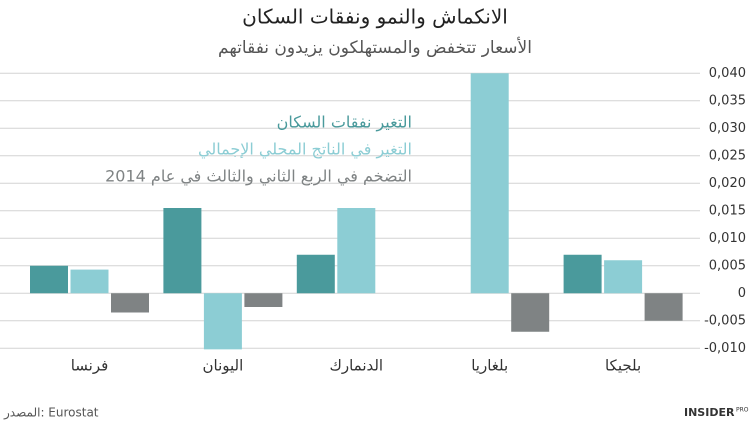  I want to click on source: المصدر: Eurostat, so click(51, 413).